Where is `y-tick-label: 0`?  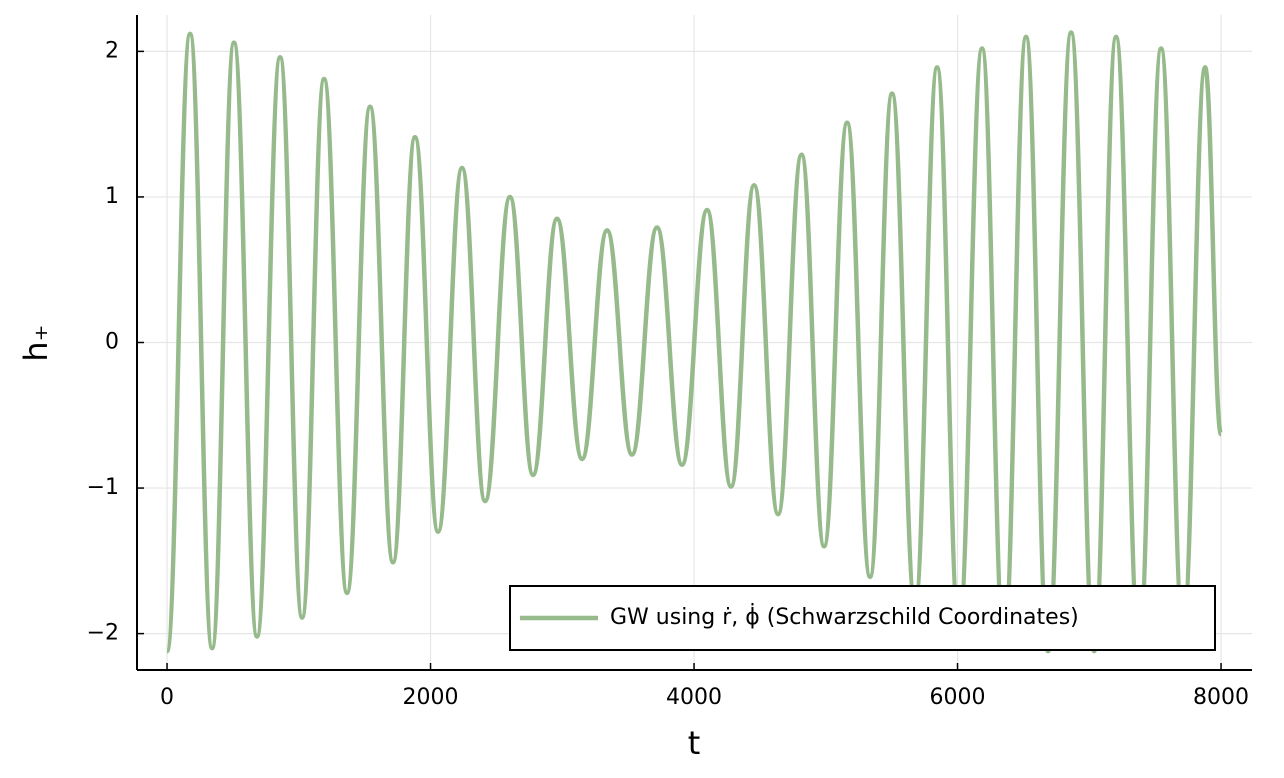
y-tick-label: 0 is located at coordinates (112, 342).